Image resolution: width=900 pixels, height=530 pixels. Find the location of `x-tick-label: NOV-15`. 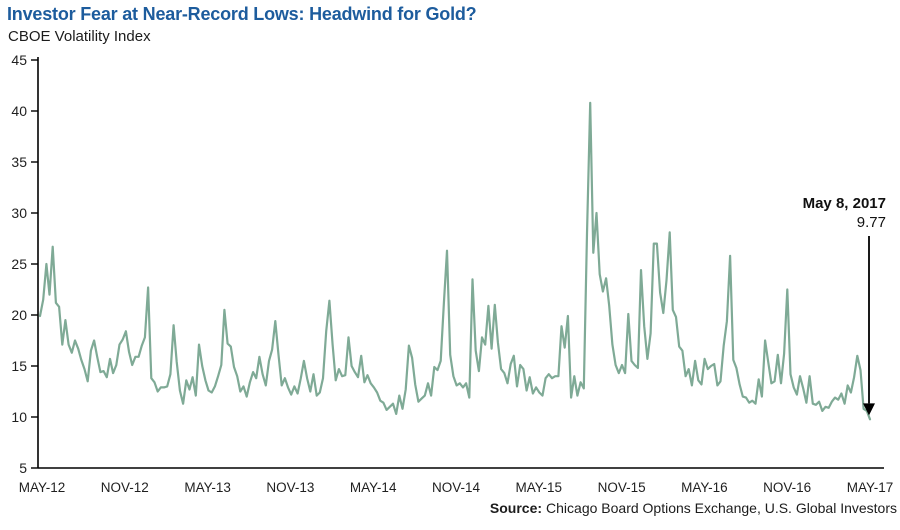

x-tick-label: NOV-15 is located at coordinates (622, 487).